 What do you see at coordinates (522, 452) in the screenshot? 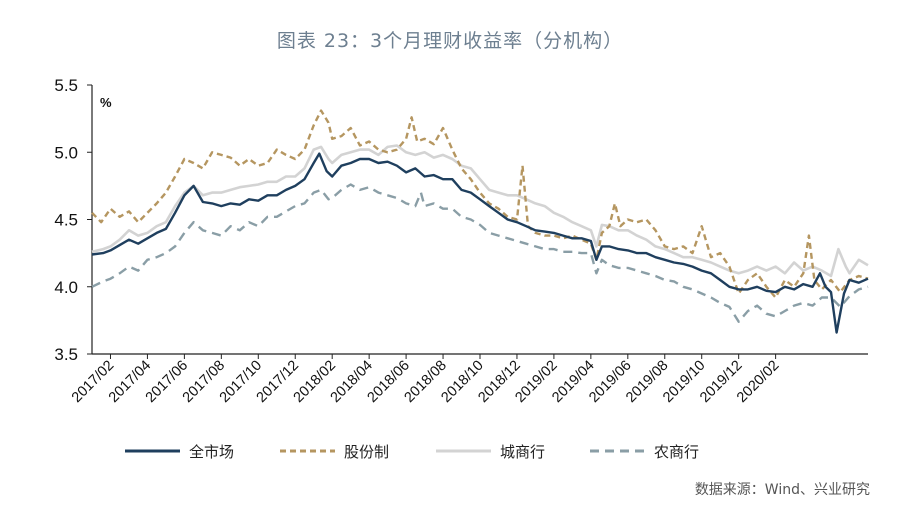
I see `legend-label-3: 城商行` at bounding box center [522, 452].